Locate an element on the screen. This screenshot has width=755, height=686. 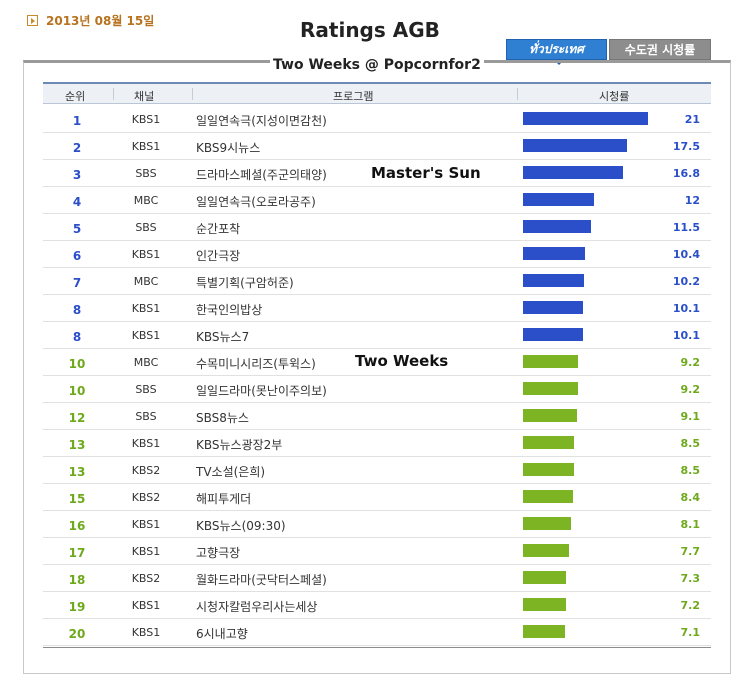
program-label: 일일연속극(지성이면감천) is located at coordinates (261, 121).